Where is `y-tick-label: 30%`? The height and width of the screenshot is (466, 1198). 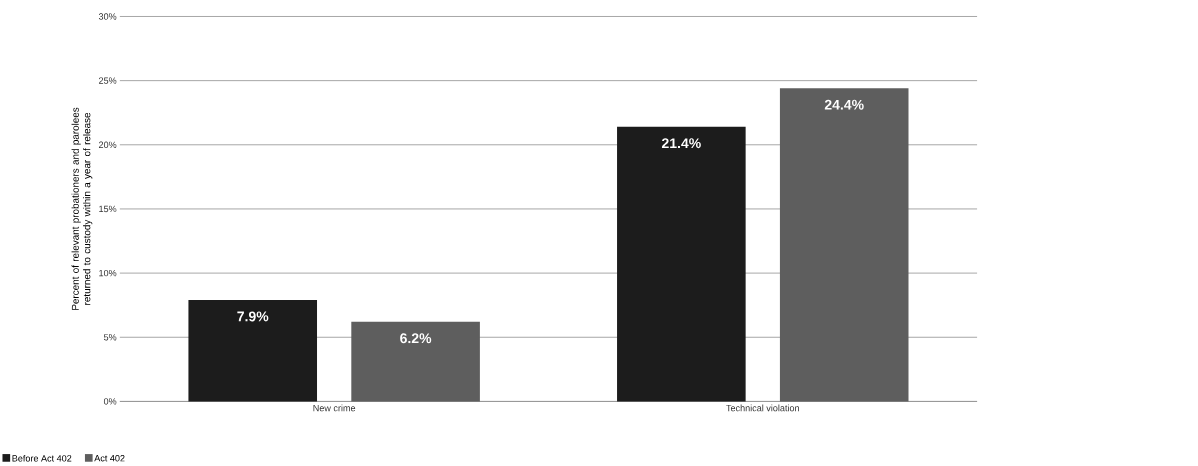 y-tick-label: 30% is located at coordinates (107, 16).